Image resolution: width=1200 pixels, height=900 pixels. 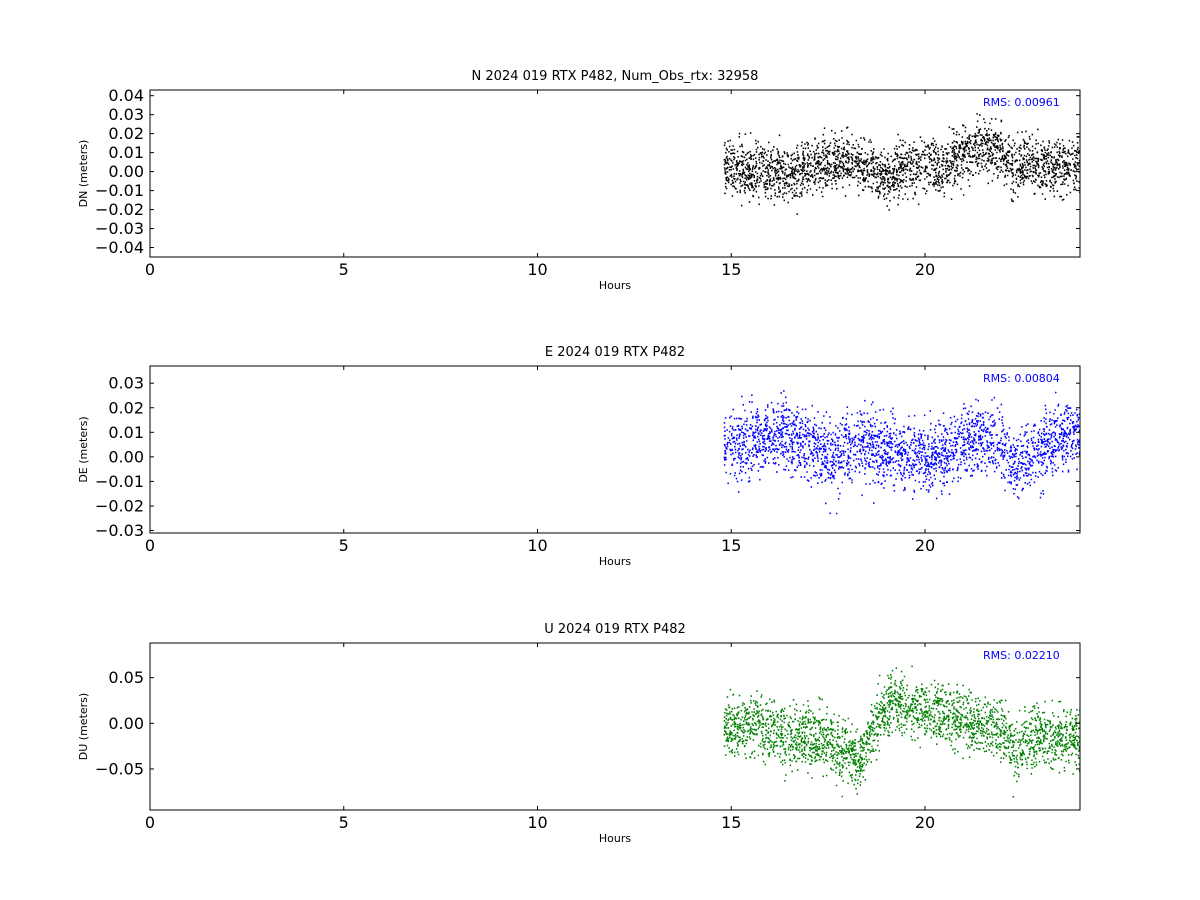 I want to click on y-axis-label: DN (meters), so click(x=83, y=174).